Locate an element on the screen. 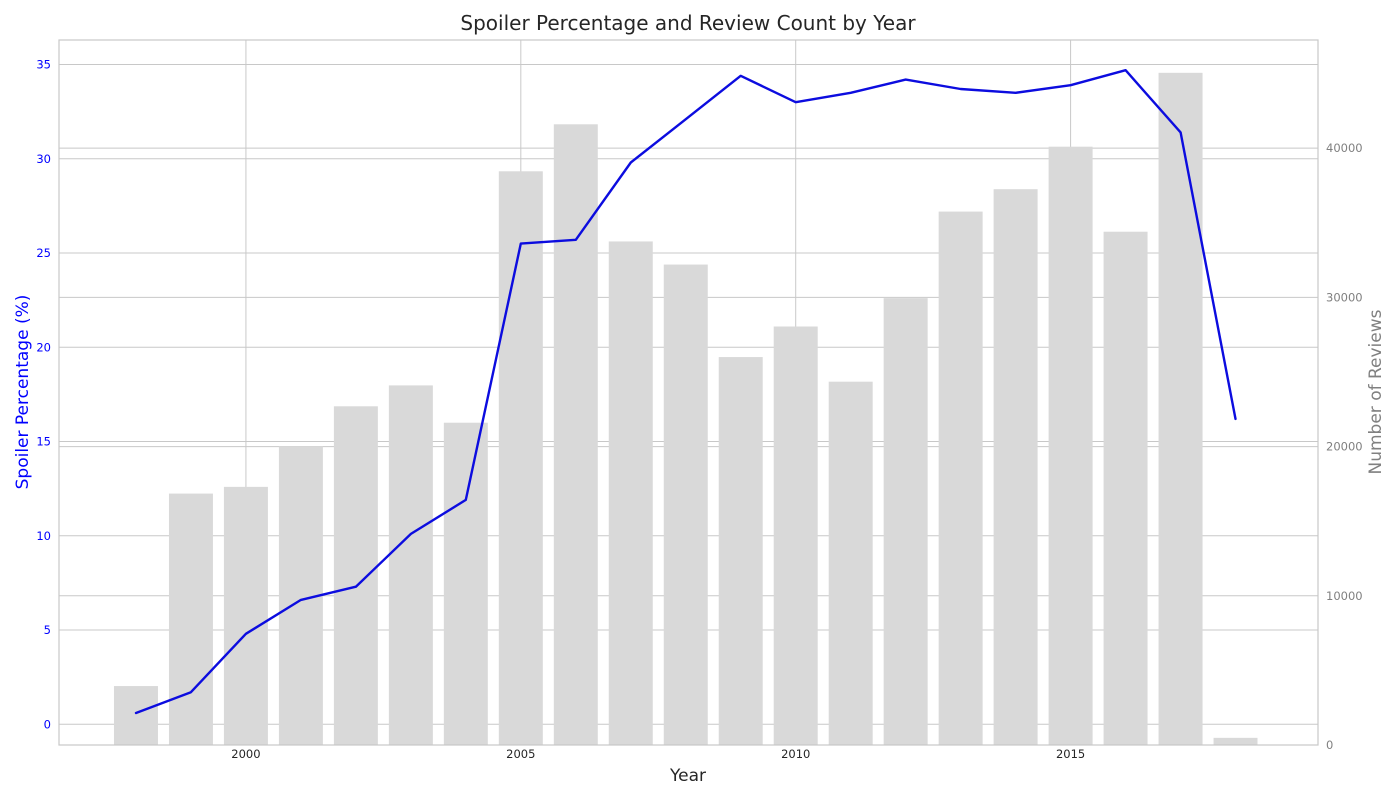 Image resolution: width=1400 pixels, height=800 pixels. x-tick-label: 2005 is located at coordinates (520, 754).